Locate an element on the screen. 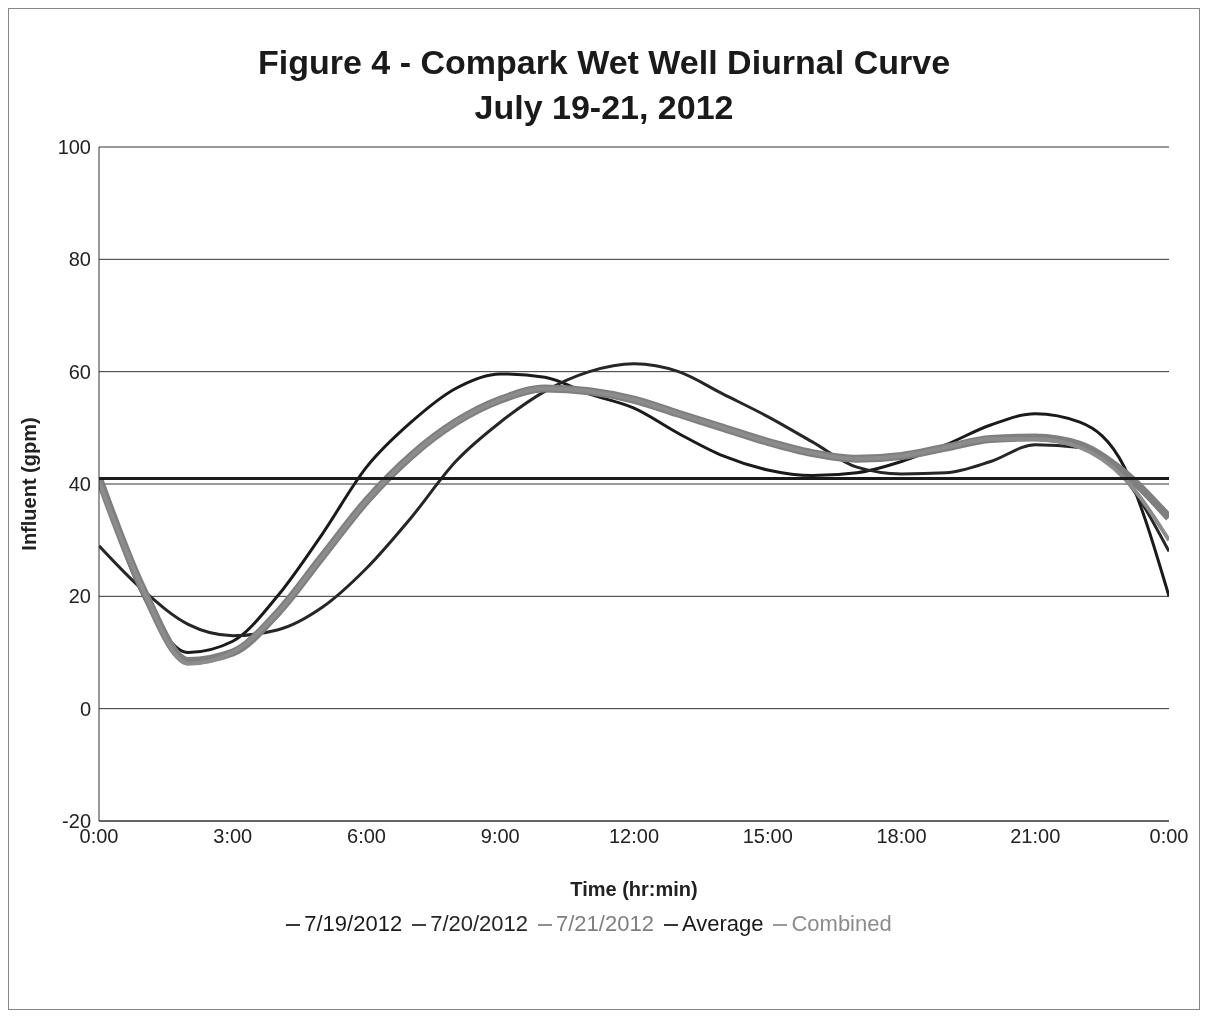 This screenshot has height=1023, width=1215. chart-title: Figure 4 - Compark Wet Well Diurnal Curve is located at coordinates (604, 62).